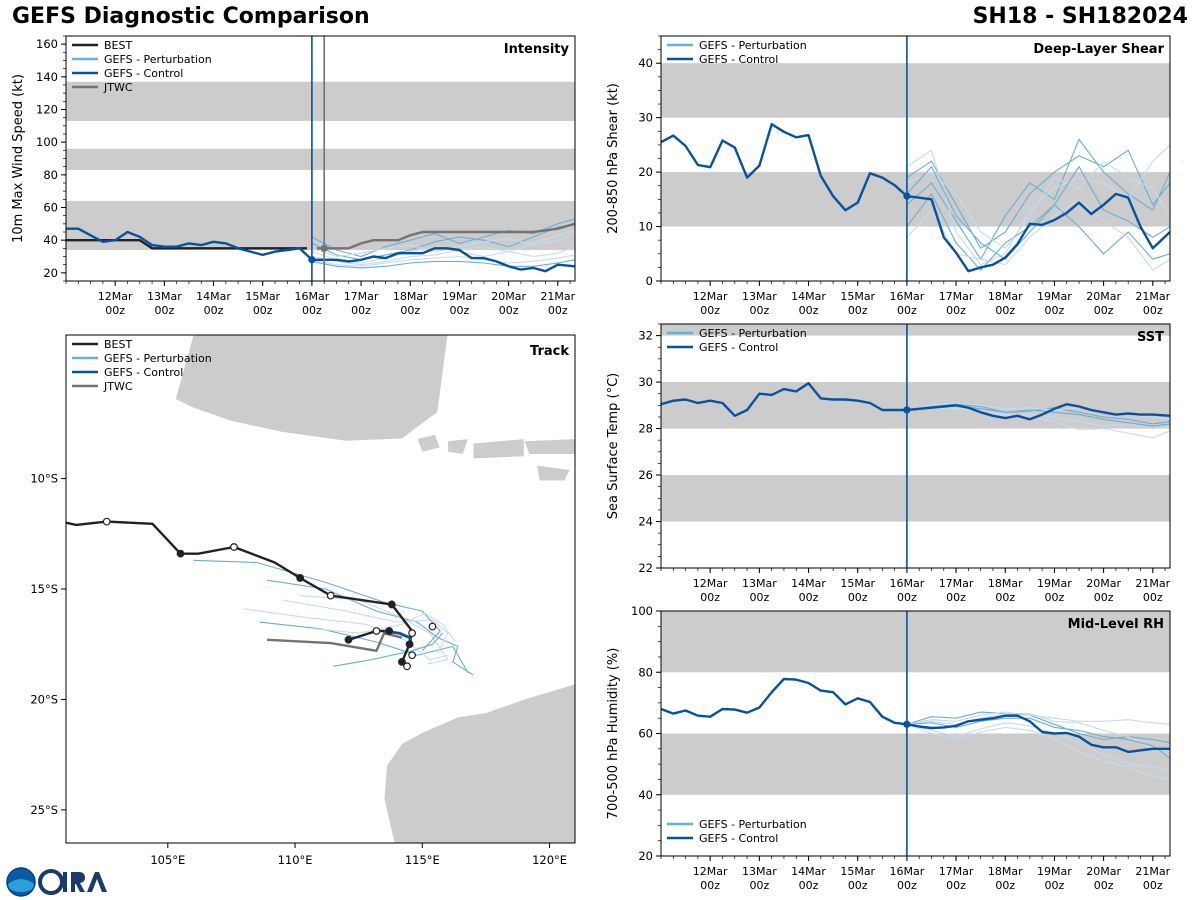 This screenshot has height=900, width=1200. Describe the element at coordinates (753, 45) in the screenshot. I see `shear-legend-label: GEFS - Perturbation` at that location.